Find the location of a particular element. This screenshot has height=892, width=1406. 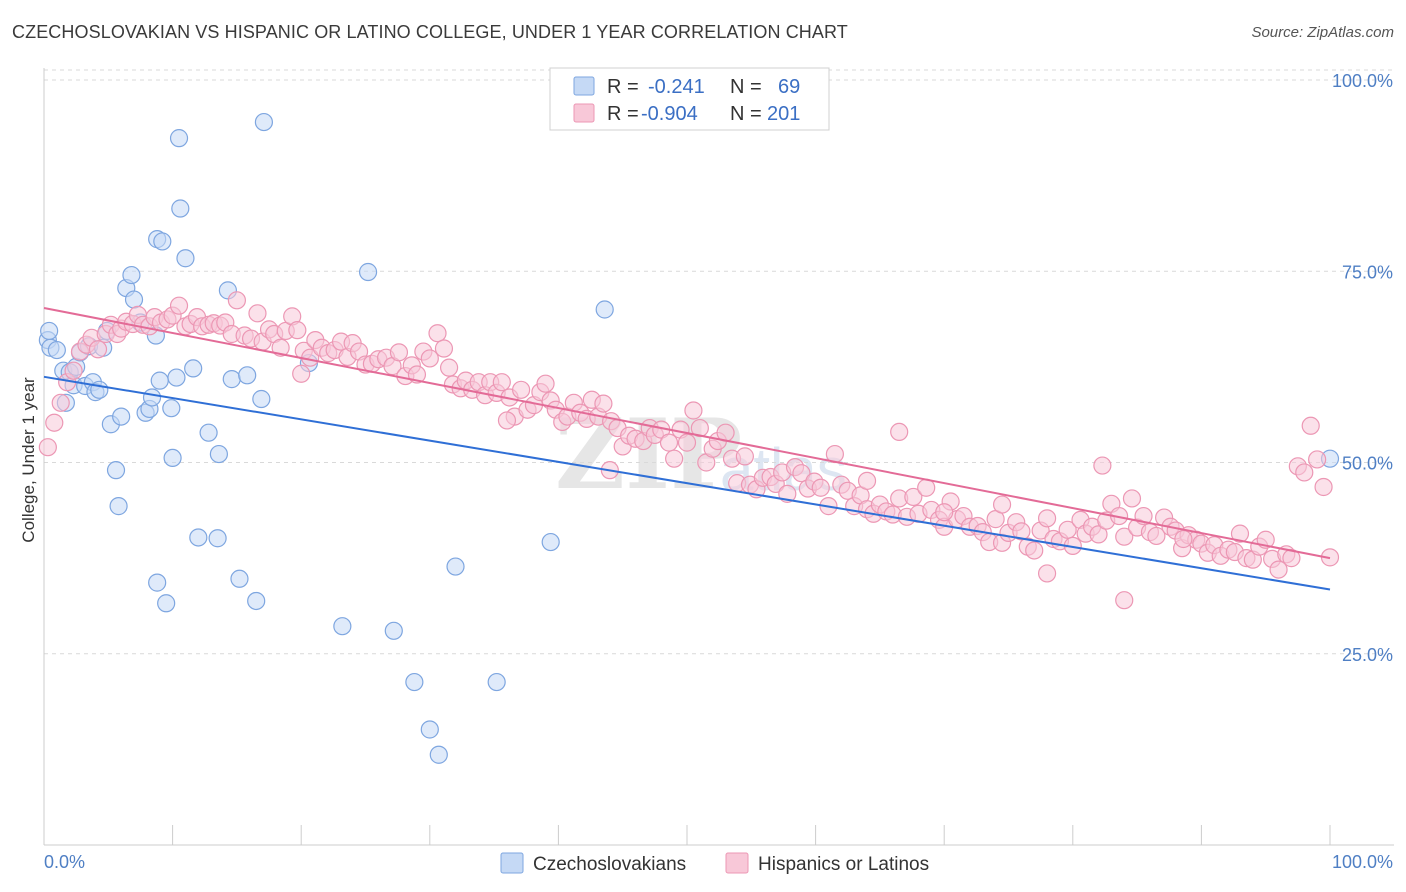

bottom-legend-label-1: Hispanics or Latinos is located at coordinates (843, 864).